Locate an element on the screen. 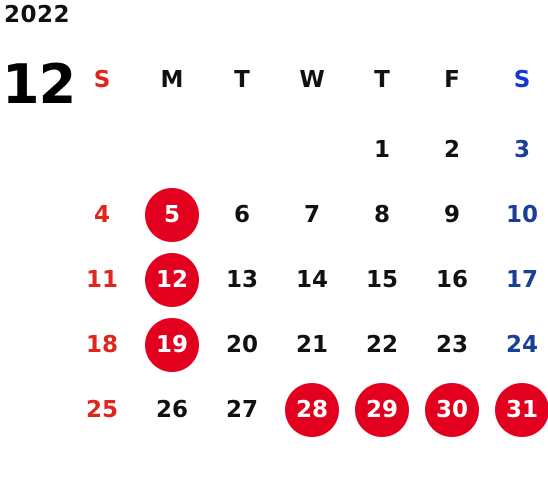 The image size is (548, 503). weekday-header: M is located at coordinates (172, 80).